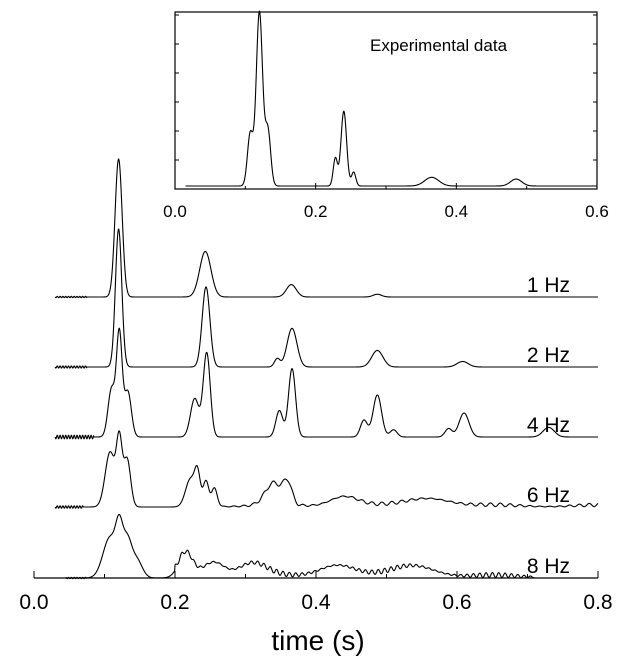  I want to click on series-label: 8 Hz, so click(548, 566).